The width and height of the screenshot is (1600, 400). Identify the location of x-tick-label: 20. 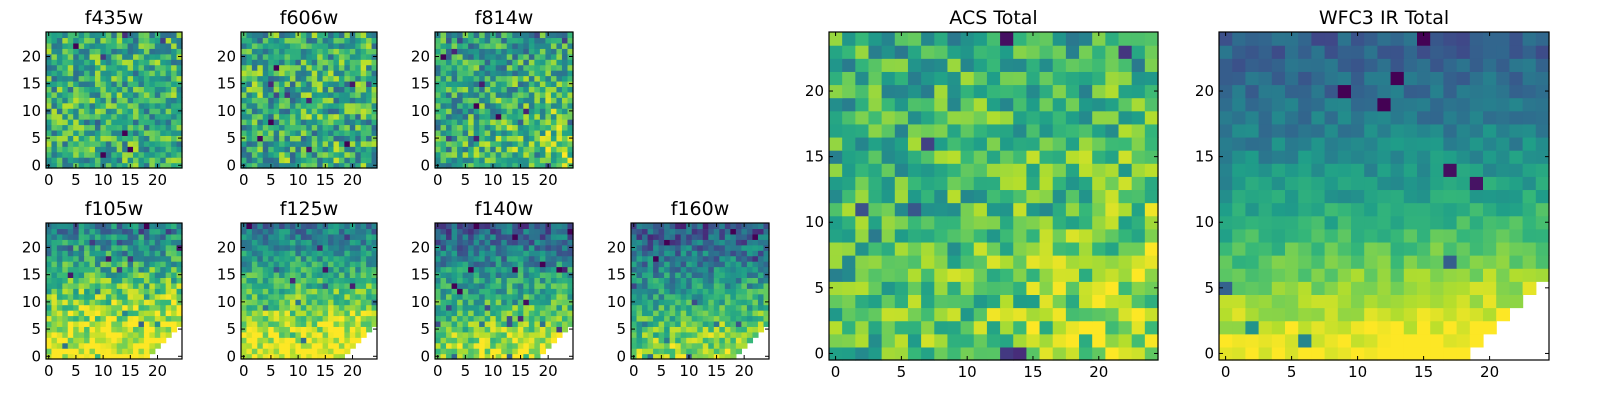
(352, 371).